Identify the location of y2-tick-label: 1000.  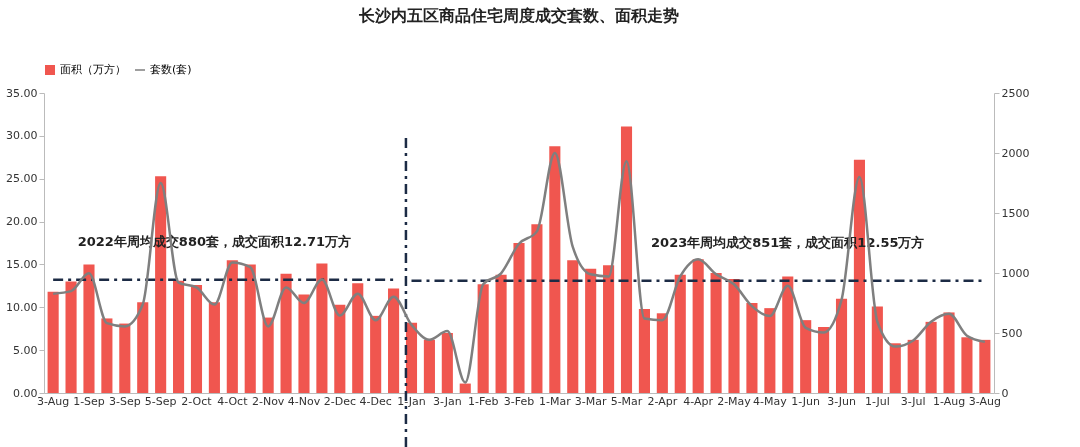
(1015, 273).